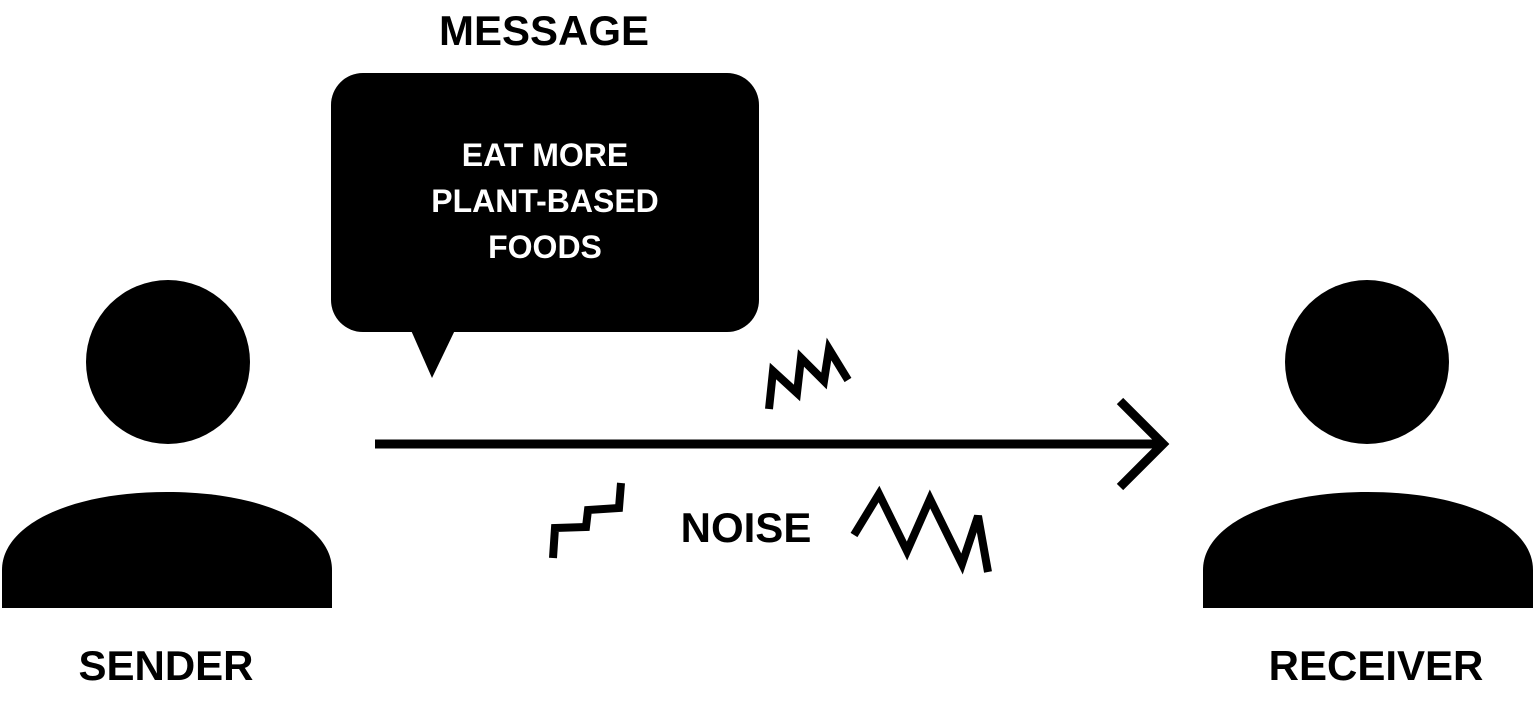 This screenshot has width=1535, height=704. I want to click on message-line-3: FOODS, so click(545, 247).